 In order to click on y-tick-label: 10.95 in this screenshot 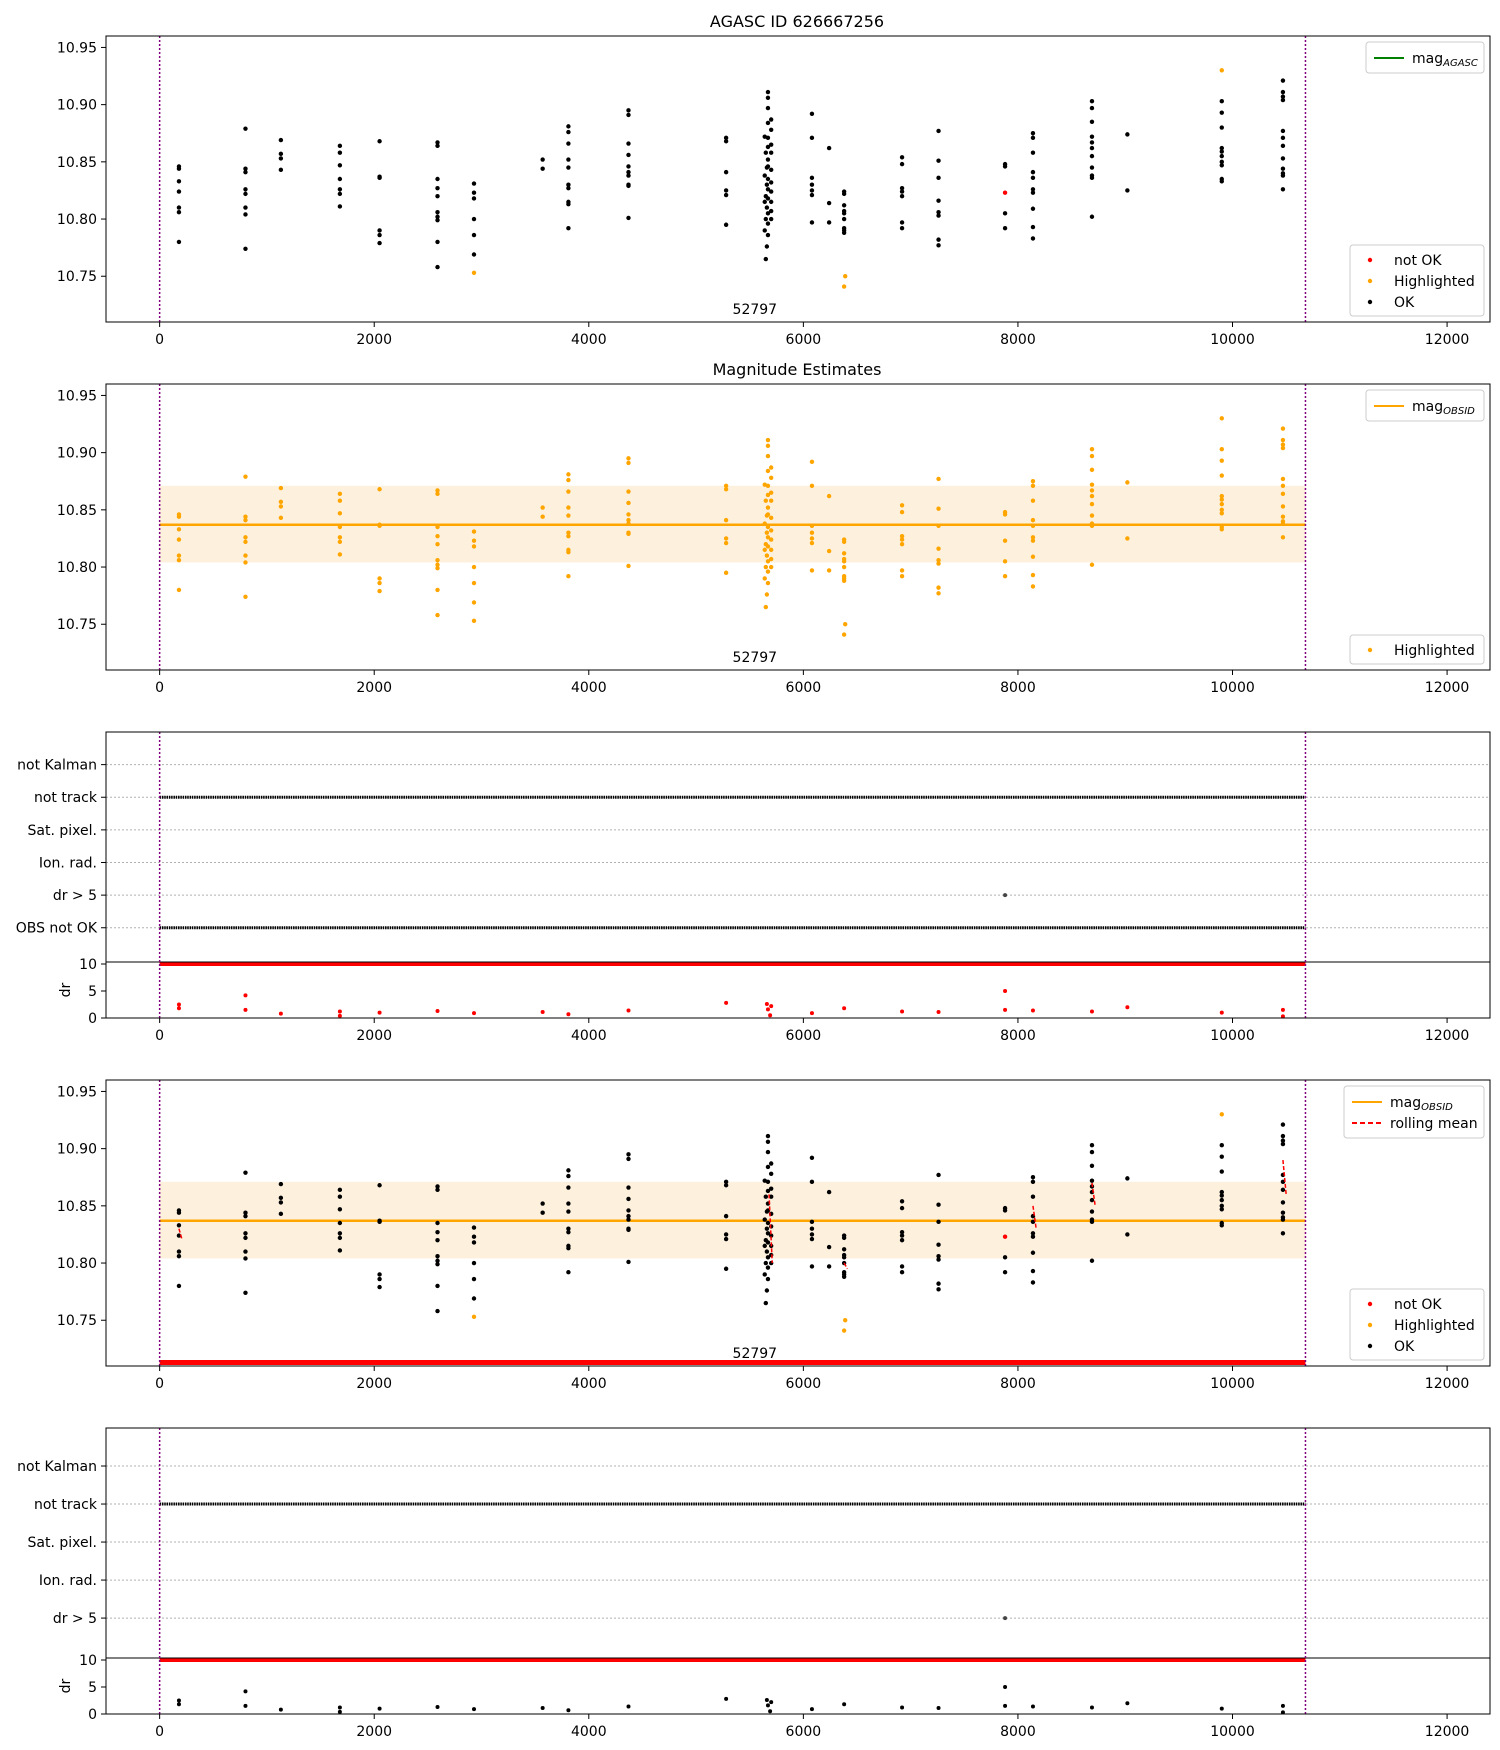, I will do `click(77, 1092)`.